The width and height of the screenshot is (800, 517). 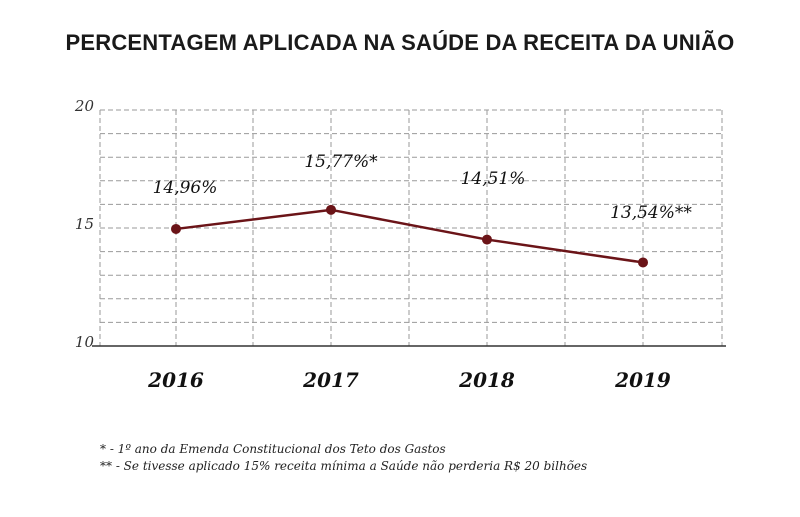 What do you see at coordinates (85, 342) in the screenshot?
I see `y-tick-label: 10` at bounding box center [85, 342].